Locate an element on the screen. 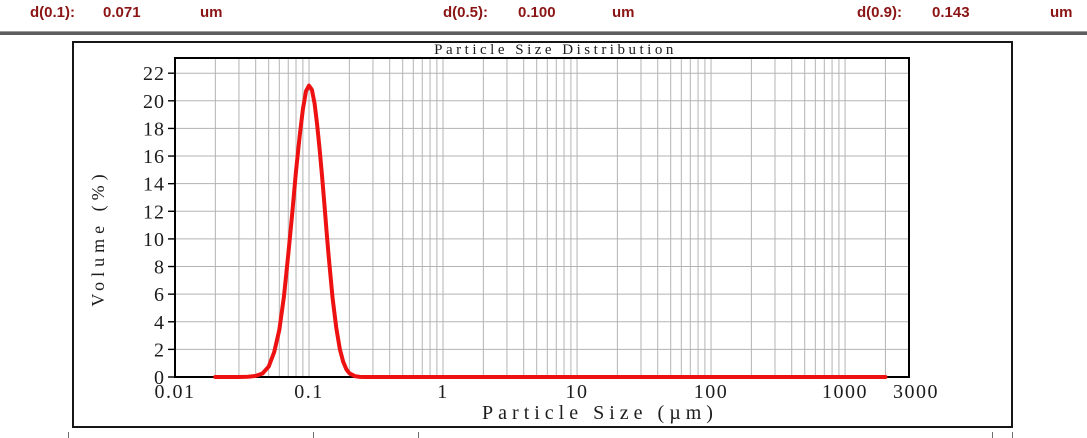 This screenshot has width=1087, height=438. y-tick-label: 10 is located at coordinates (154, 240).